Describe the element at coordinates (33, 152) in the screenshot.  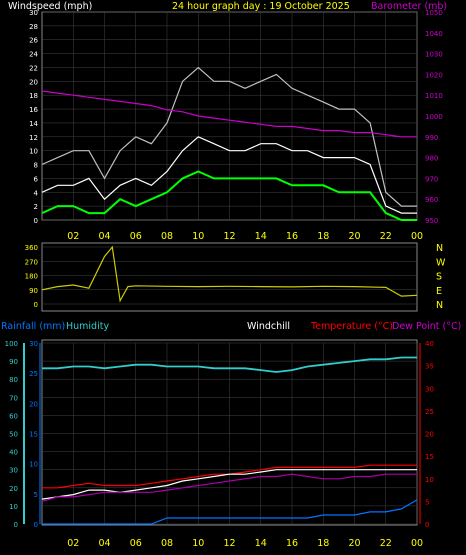
I see `wind-y-tick: 10` at that location.